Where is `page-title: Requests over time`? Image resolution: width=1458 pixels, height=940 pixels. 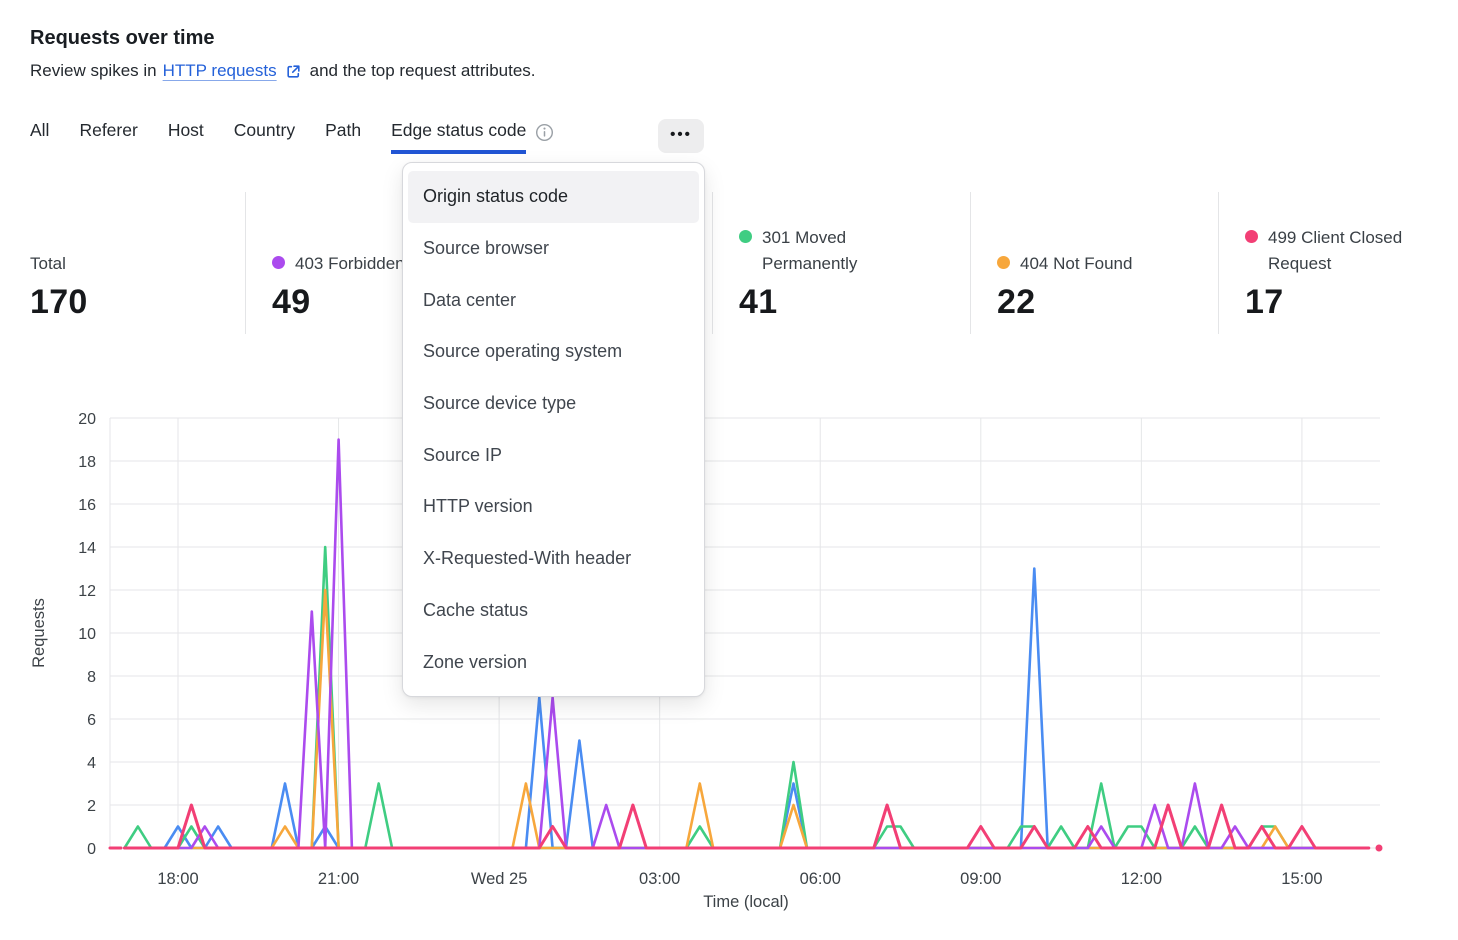
page-title: Requests over time is located at coordinates (122, 38).